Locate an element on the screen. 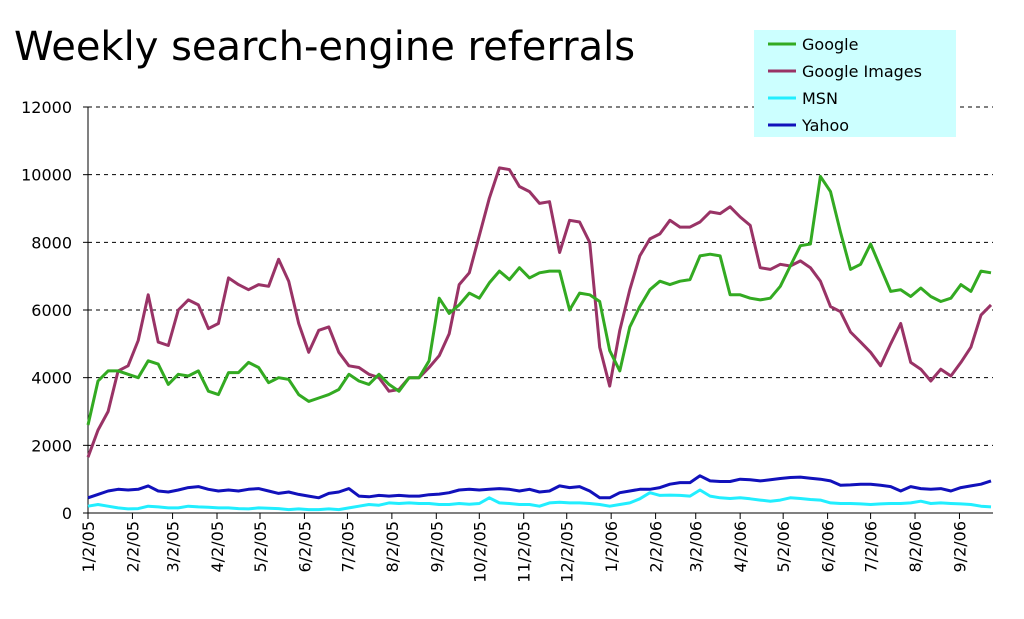 The height and width of the screenshot is (619, 1024). x-tick-label: 4/2/05 is located at coordinates (217, 547).